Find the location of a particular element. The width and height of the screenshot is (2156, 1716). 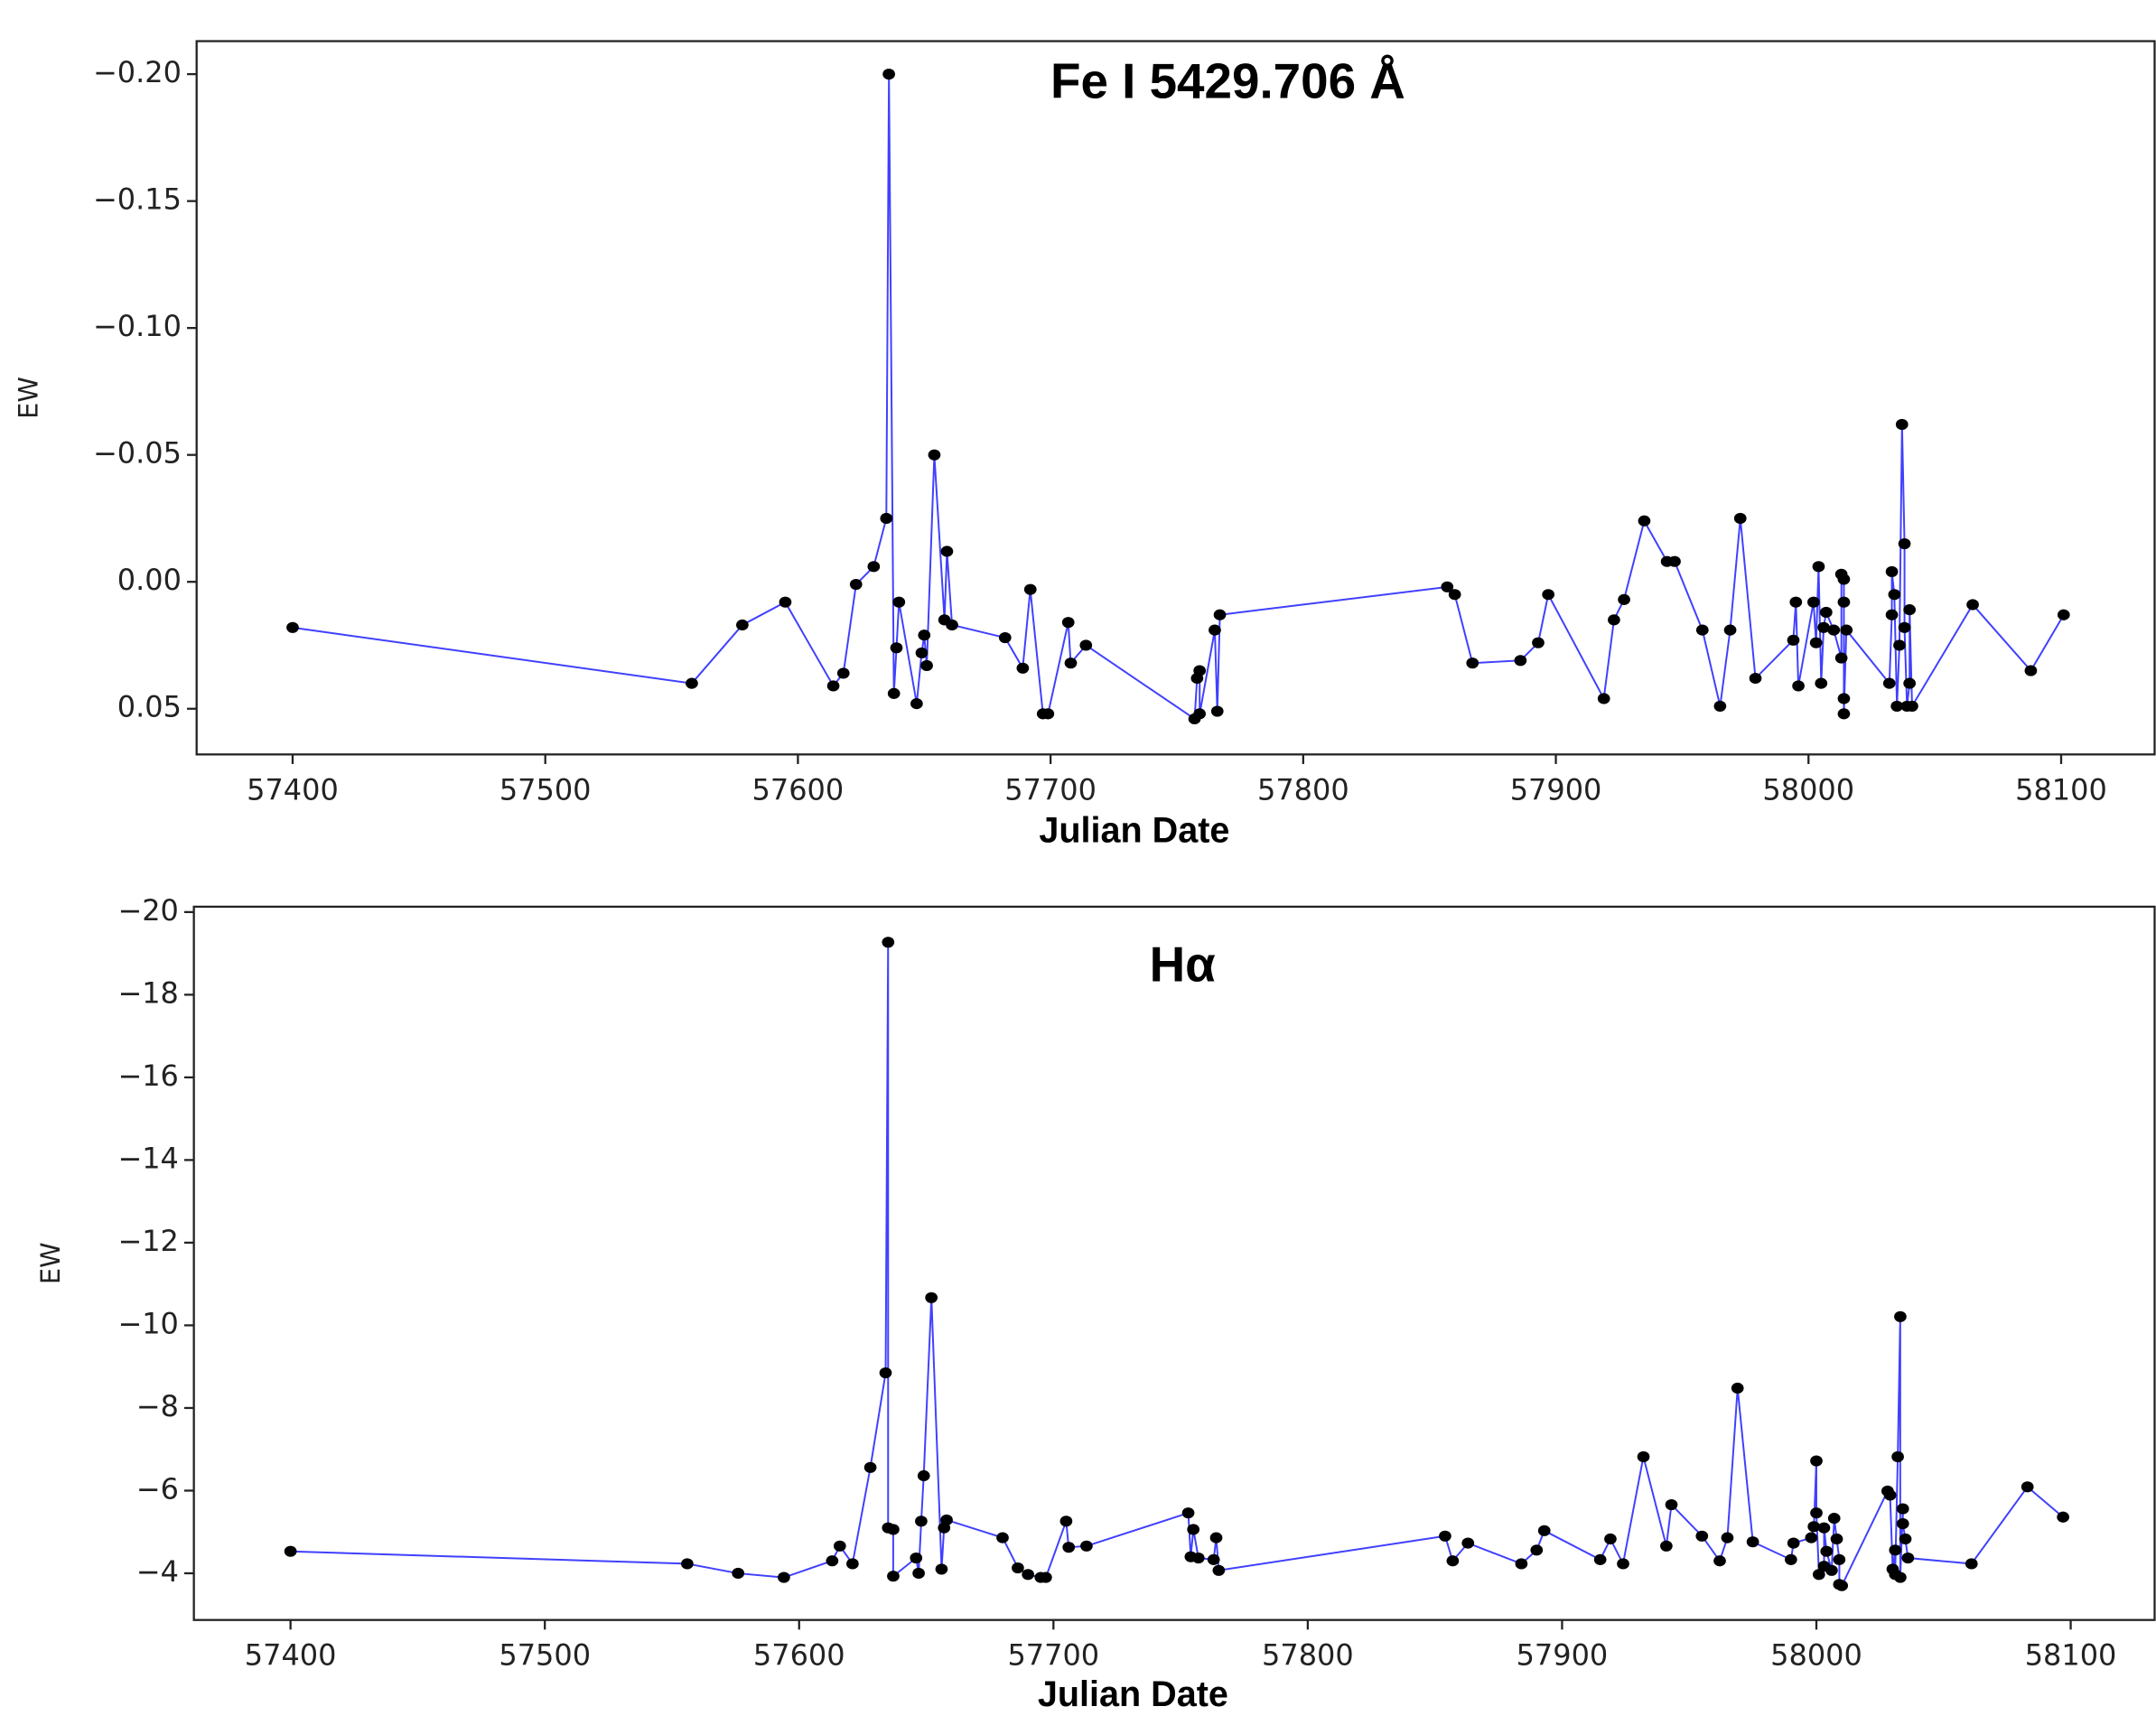

x-tick-label: 57400 is located at coordinates (291, 1655).